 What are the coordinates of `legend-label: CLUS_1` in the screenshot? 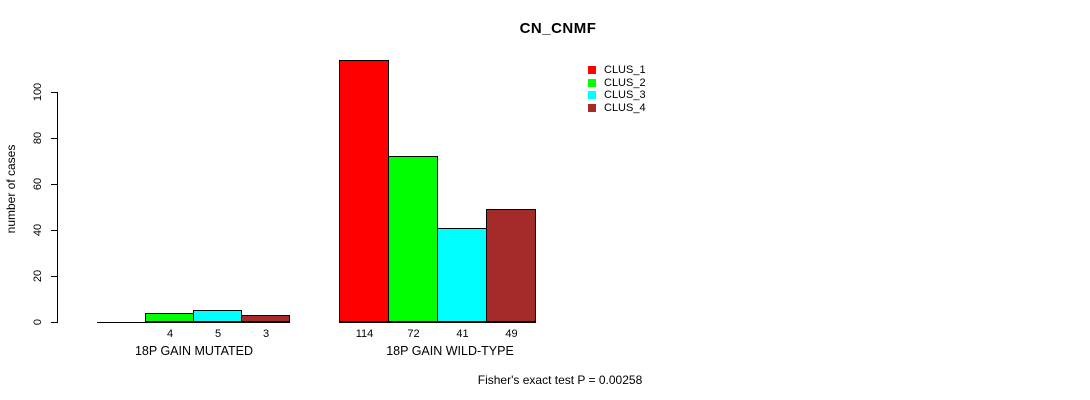 It's located at (625, 70).